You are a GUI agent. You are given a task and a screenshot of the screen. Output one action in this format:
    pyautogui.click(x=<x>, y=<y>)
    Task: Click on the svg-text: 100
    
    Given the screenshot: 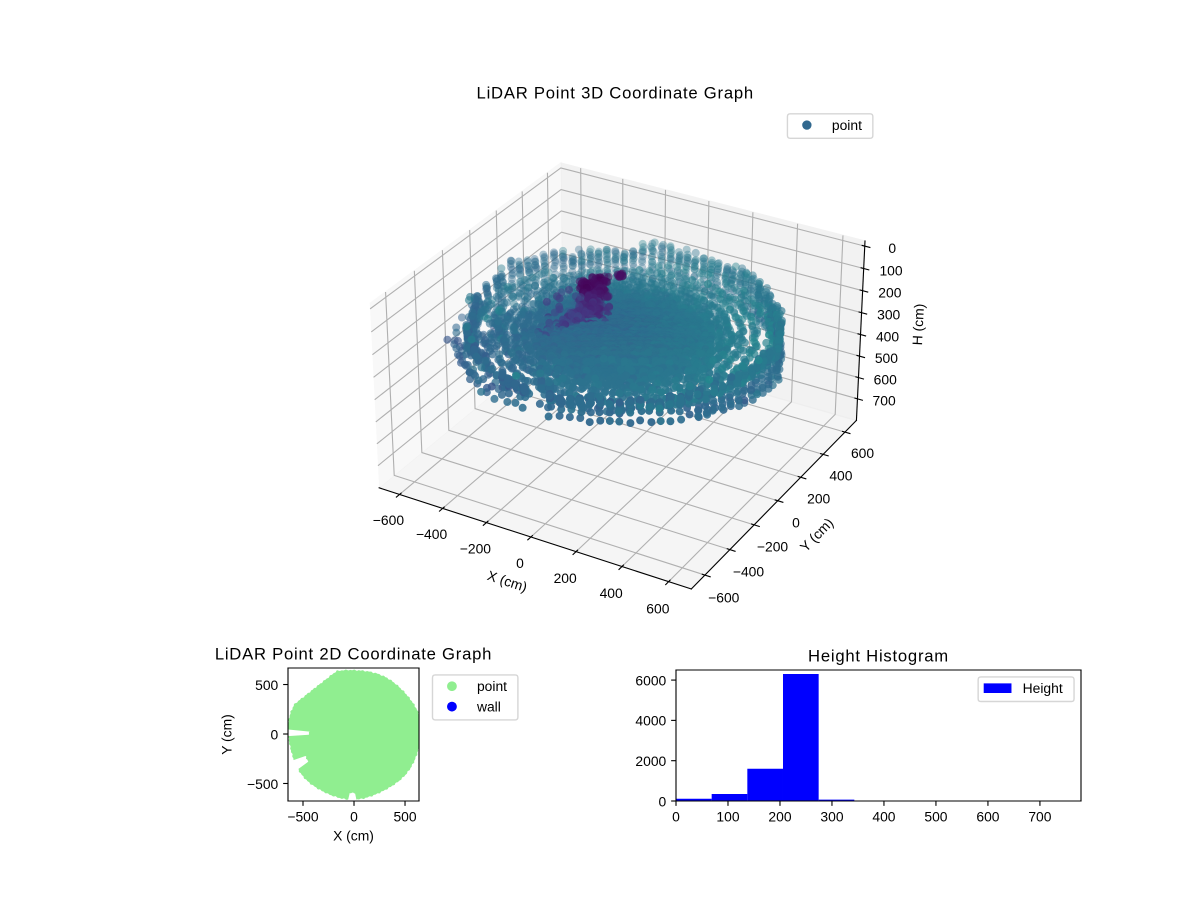 What is the action you would take?
    pyautogui.click(x=890, y=271)
    